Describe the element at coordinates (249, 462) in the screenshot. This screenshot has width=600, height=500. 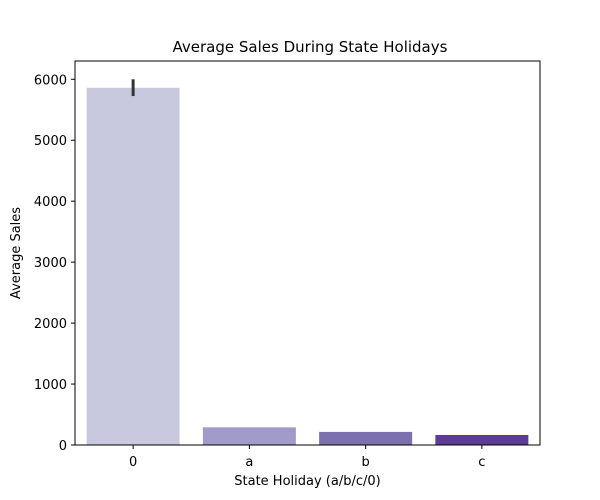
I see `x-tick-label-a: a` at that location.